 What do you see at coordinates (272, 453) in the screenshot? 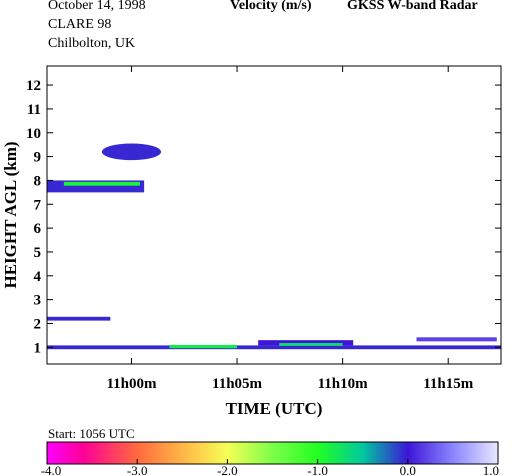
I see `colorbar-gradient` at bounding box center [272, 453].